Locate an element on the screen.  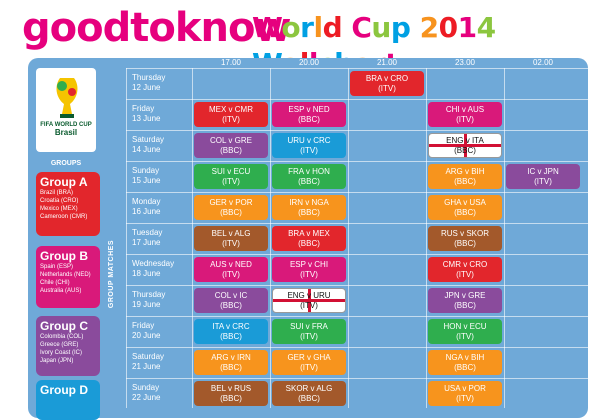
match-teams: COL v IC is located at coordinates (231, 295).